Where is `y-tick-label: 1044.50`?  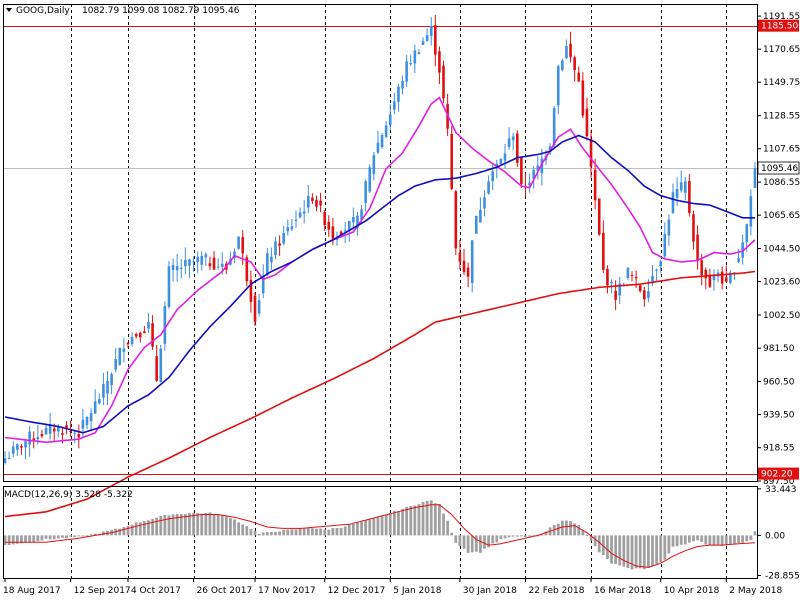 y-tick-label: 1044.50 is located at coordinates (781, 250).